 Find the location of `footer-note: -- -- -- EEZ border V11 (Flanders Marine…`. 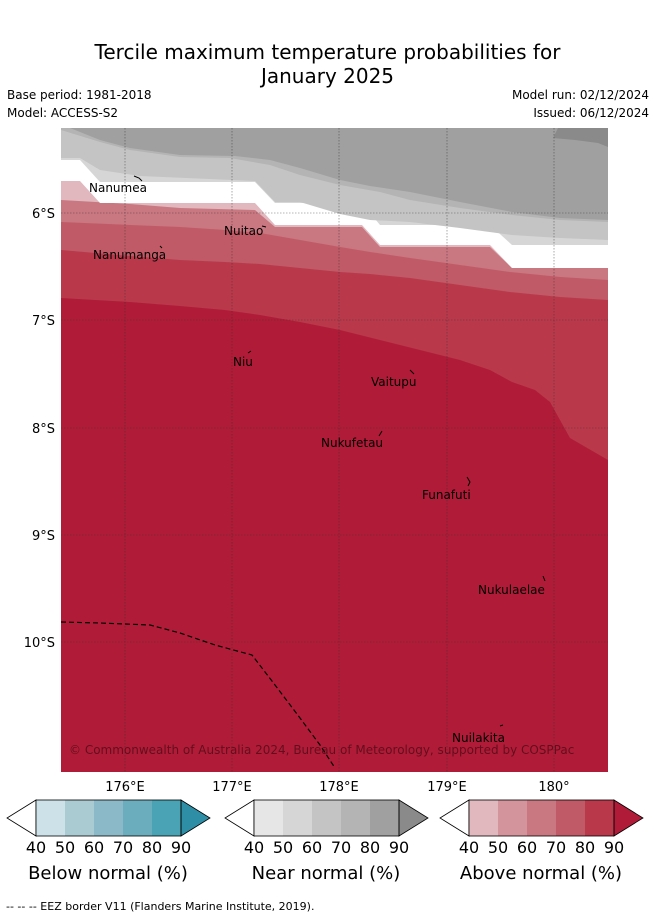

footer-note: -- -- -- EEZ border V11 (Flanders Marine… is located at coordinates (160, 906).